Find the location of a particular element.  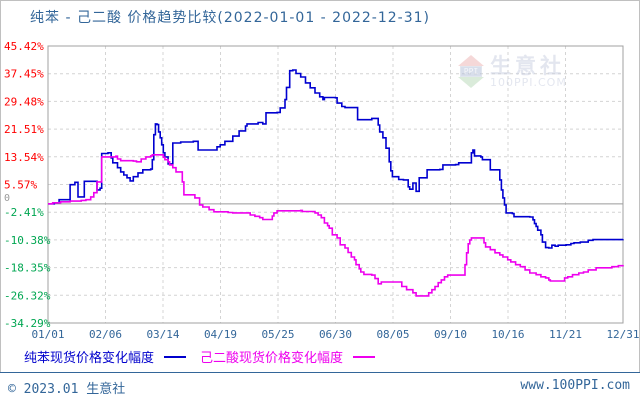

y-axis-tick-label: 21.51% is located at coordinates (24, 129).